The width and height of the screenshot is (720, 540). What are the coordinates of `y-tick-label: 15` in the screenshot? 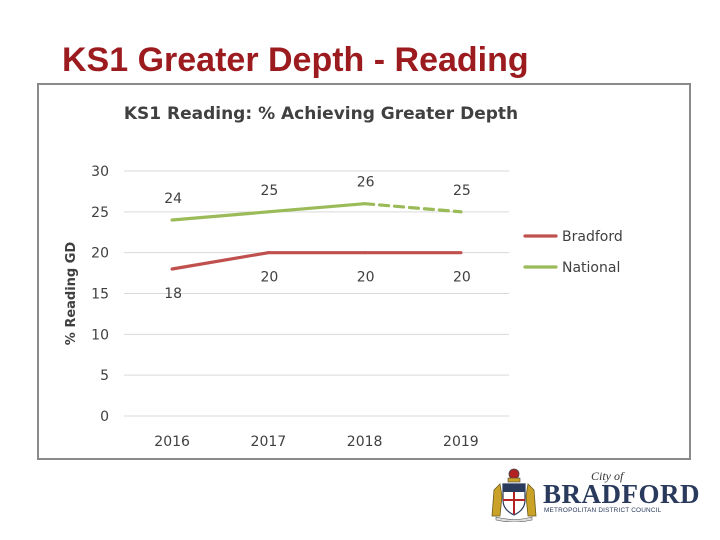 It's located at (100, 295).